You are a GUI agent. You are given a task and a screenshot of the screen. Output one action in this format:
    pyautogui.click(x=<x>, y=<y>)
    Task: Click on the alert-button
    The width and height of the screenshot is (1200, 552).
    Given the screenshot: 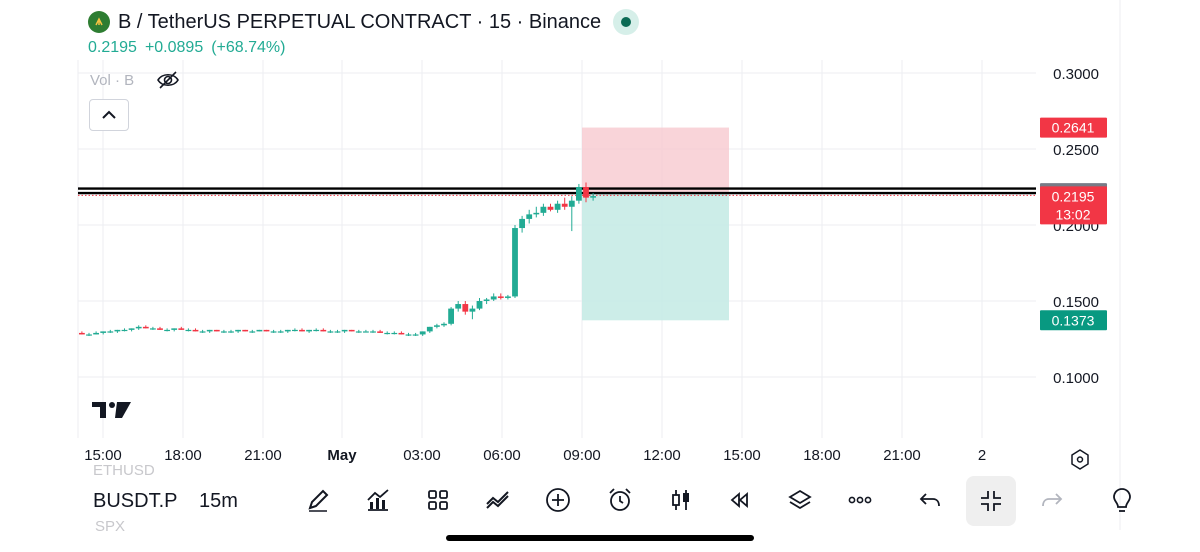 What is the action you would take?
    pyautogui.click(x=620, y=500)
    